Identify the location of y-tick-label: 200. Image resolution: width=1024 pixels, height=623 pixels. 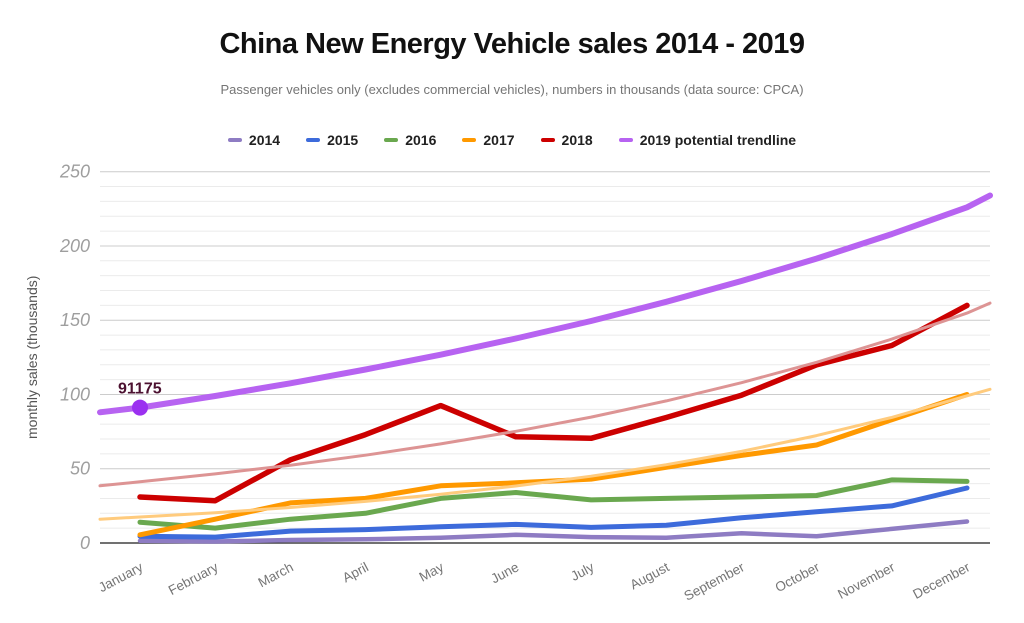
(74, 246).